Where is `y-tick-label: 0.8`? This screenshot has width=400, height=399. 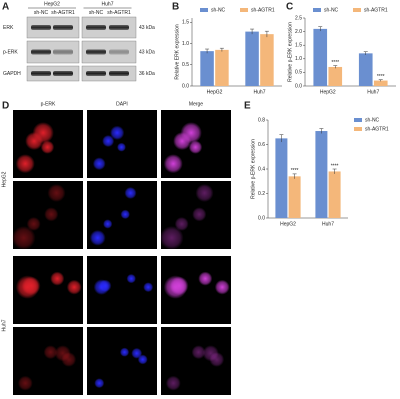
y-tick-label: 0.8 is located at coordinates (261, 120).